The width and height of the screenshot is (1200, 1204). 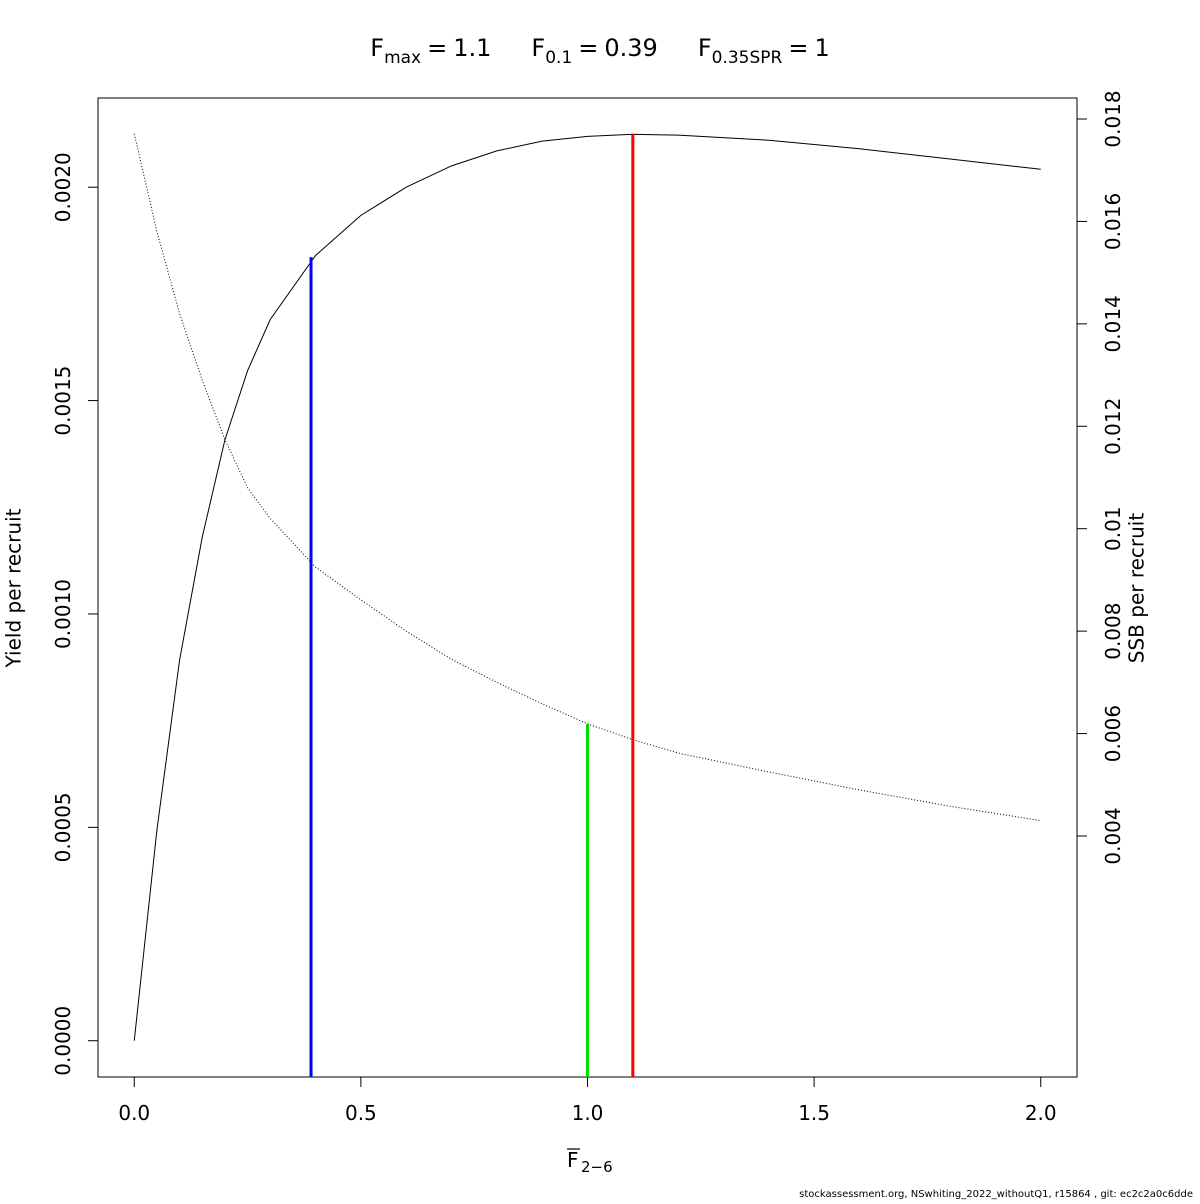 I want to click on x-tick-label: 1.0, so click(x=588, y=1113).